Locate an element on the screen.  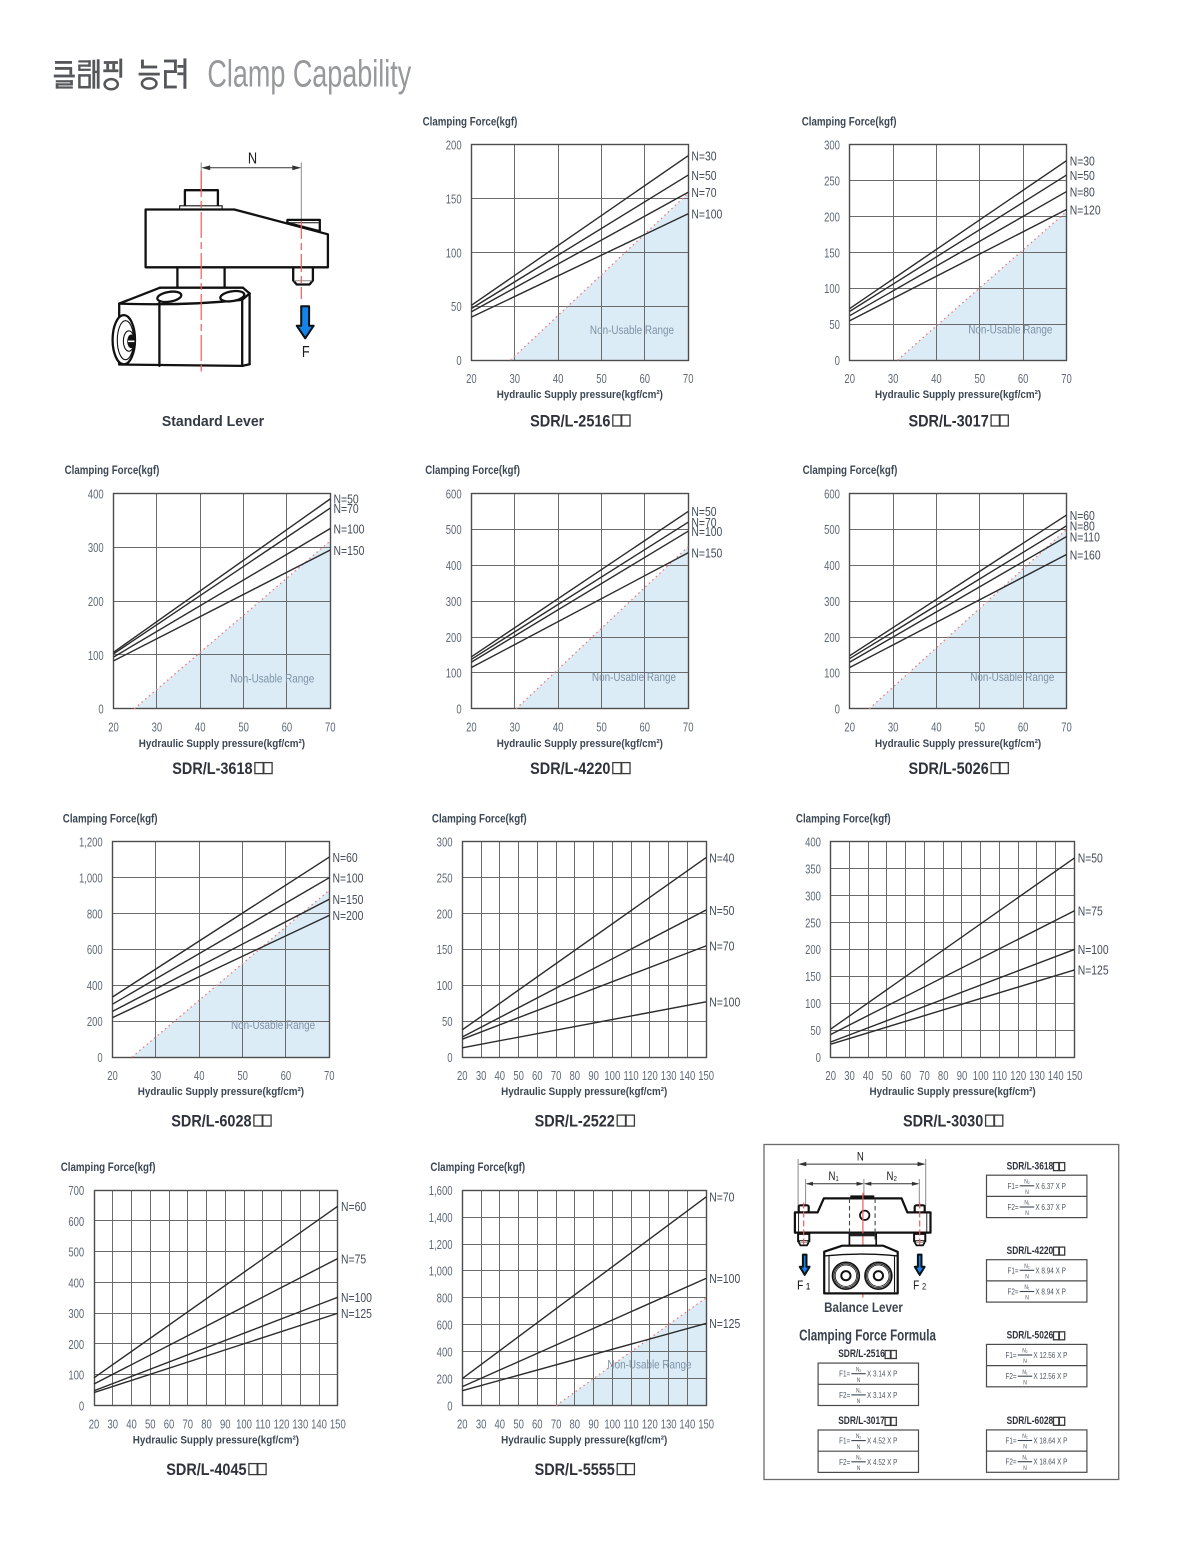
svg-text: 1,200 is located at coordinates (441, 1246).